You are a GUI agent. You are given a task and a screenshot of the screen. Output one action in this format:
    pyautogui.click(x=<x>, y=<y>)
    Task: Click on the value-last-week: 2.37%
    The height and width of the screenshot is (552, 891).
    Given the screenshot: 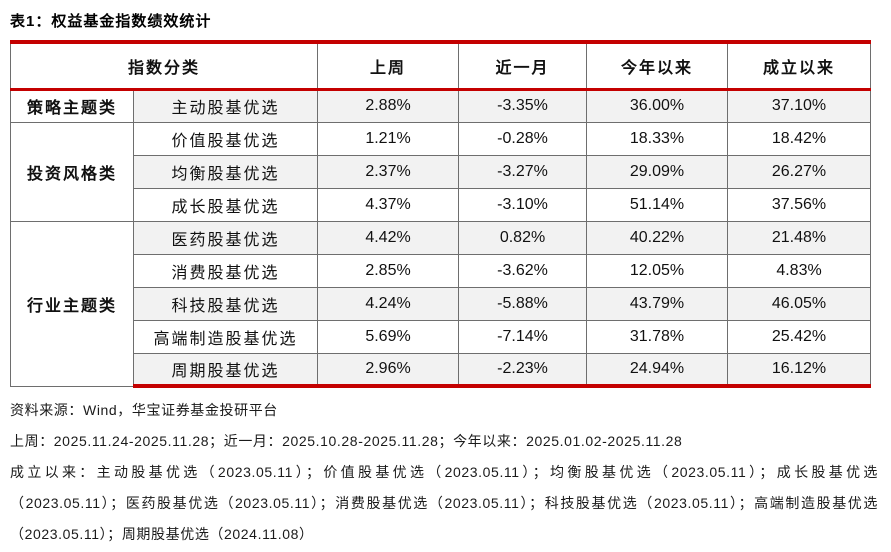 What is the action you would take?
    pyautogui.click(x=388, y=171)
    